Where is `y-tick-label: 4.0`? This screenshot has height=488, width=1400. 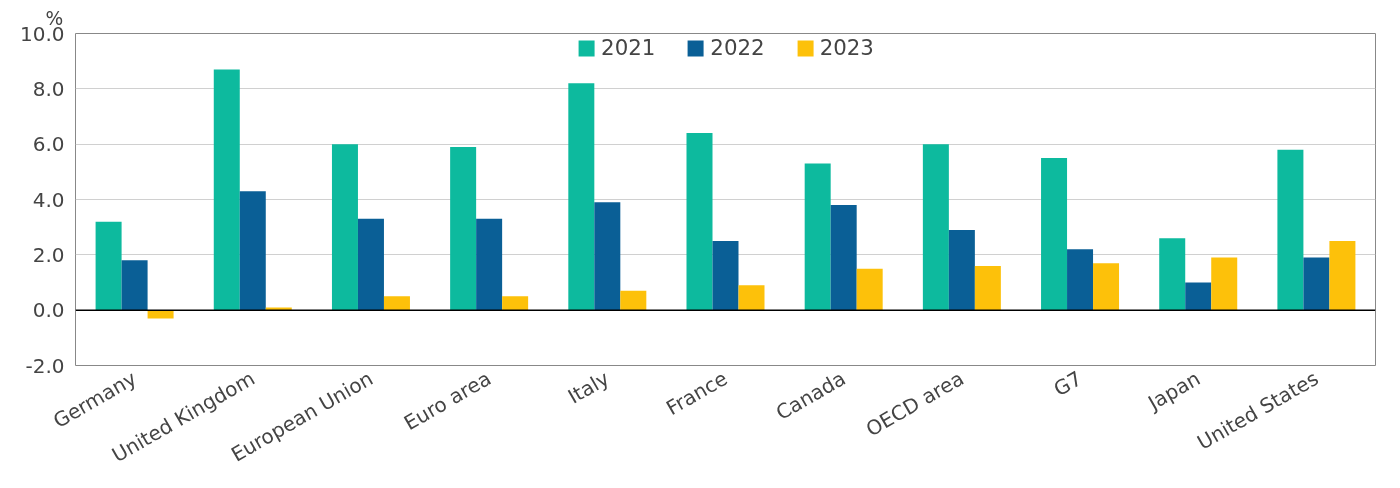
y-tick-label: 4.0 is located at coordinates (48, 199).